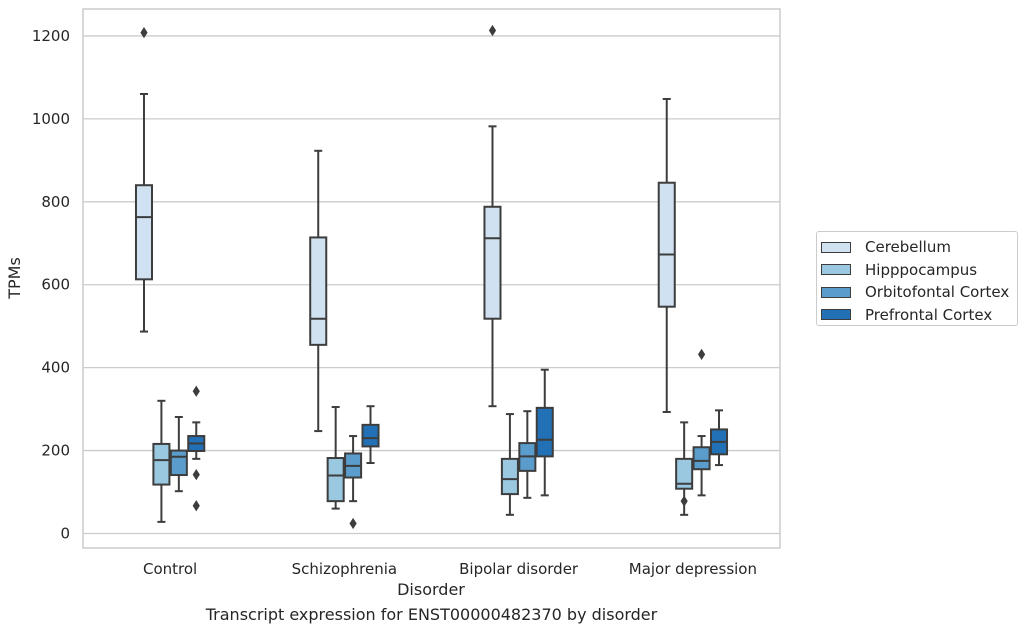  Describe the element at coordinates (51, 36) in the screenshot. I see `y-tick-label: 1200` at that location.